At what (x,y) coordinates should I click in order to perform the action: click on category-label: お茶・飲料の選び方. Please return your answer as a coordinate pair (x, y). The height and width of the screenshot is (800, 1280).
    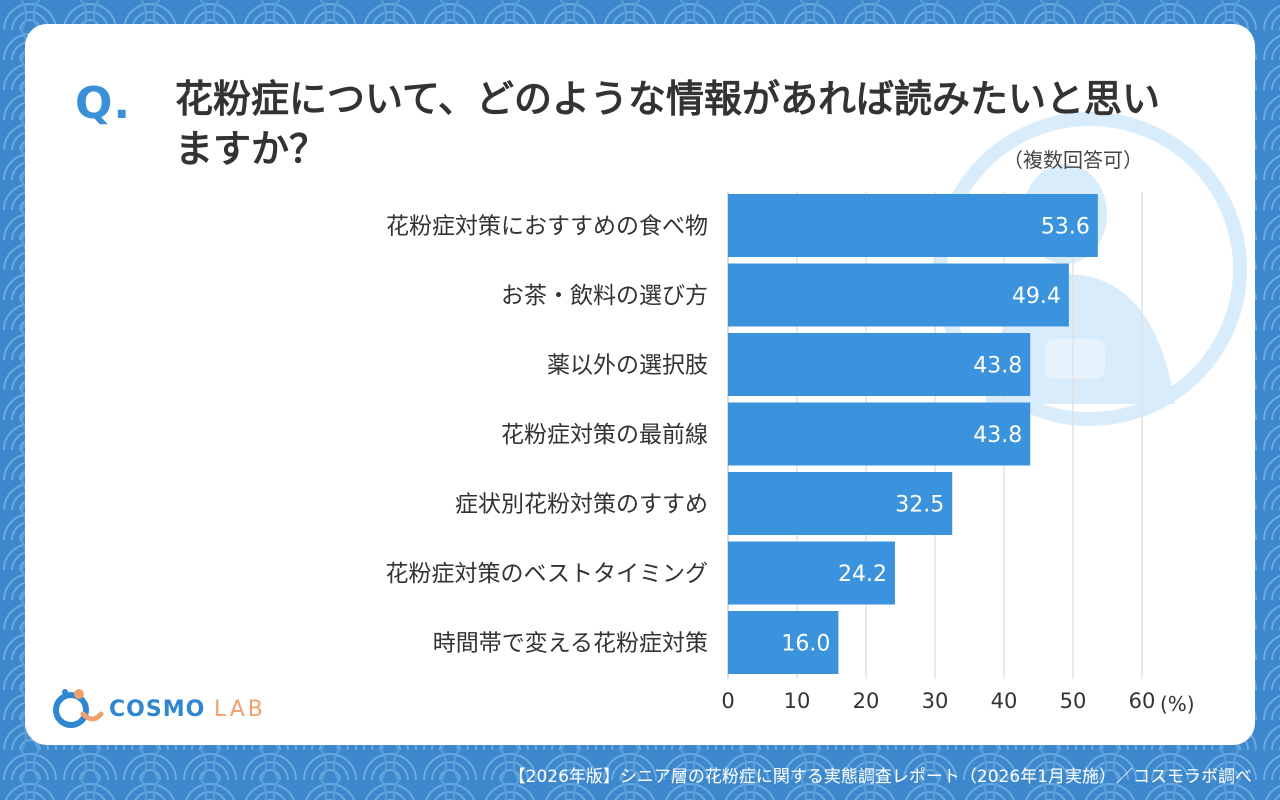
    Looking at the image, I should click on (604, 296).